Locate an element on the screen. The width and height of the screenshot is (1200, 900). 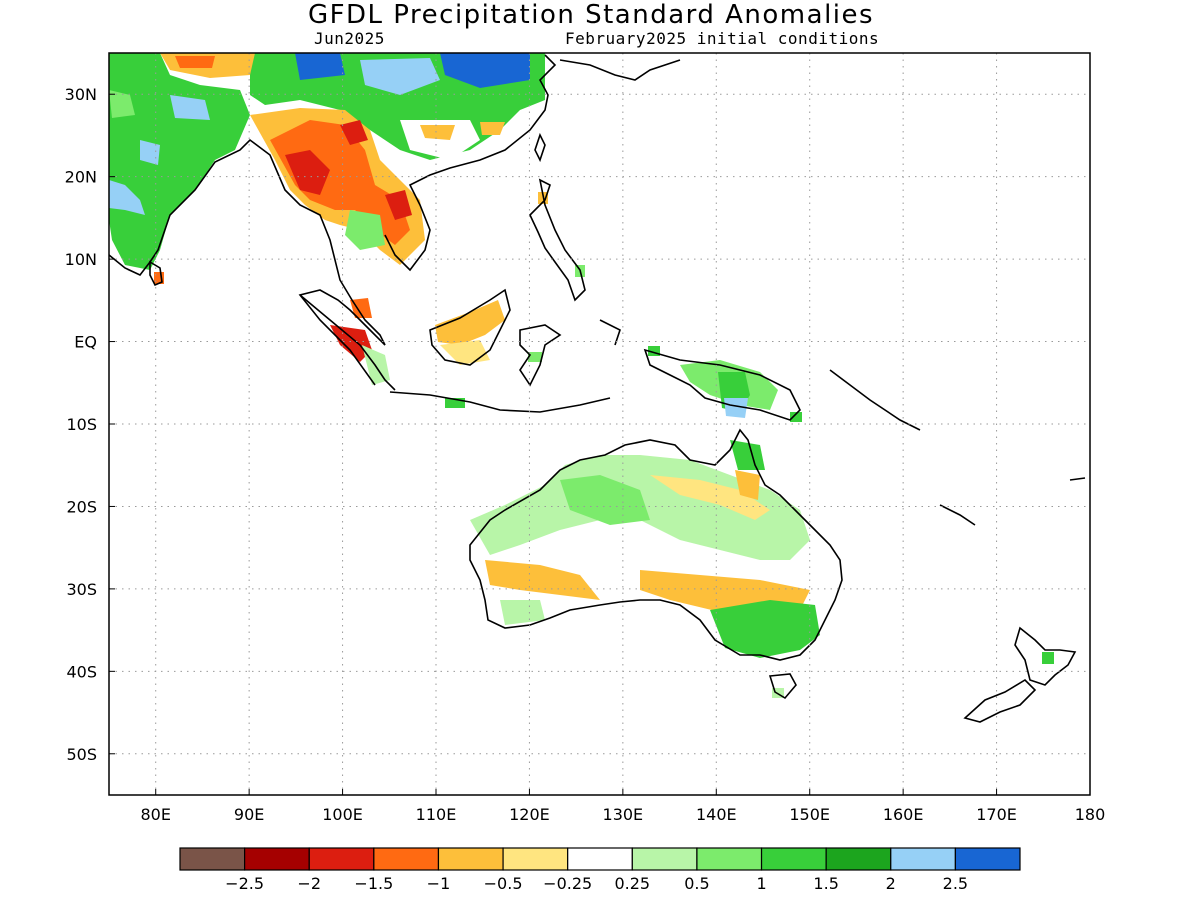
shade-aus-sw is located at coordinates (522, 612).